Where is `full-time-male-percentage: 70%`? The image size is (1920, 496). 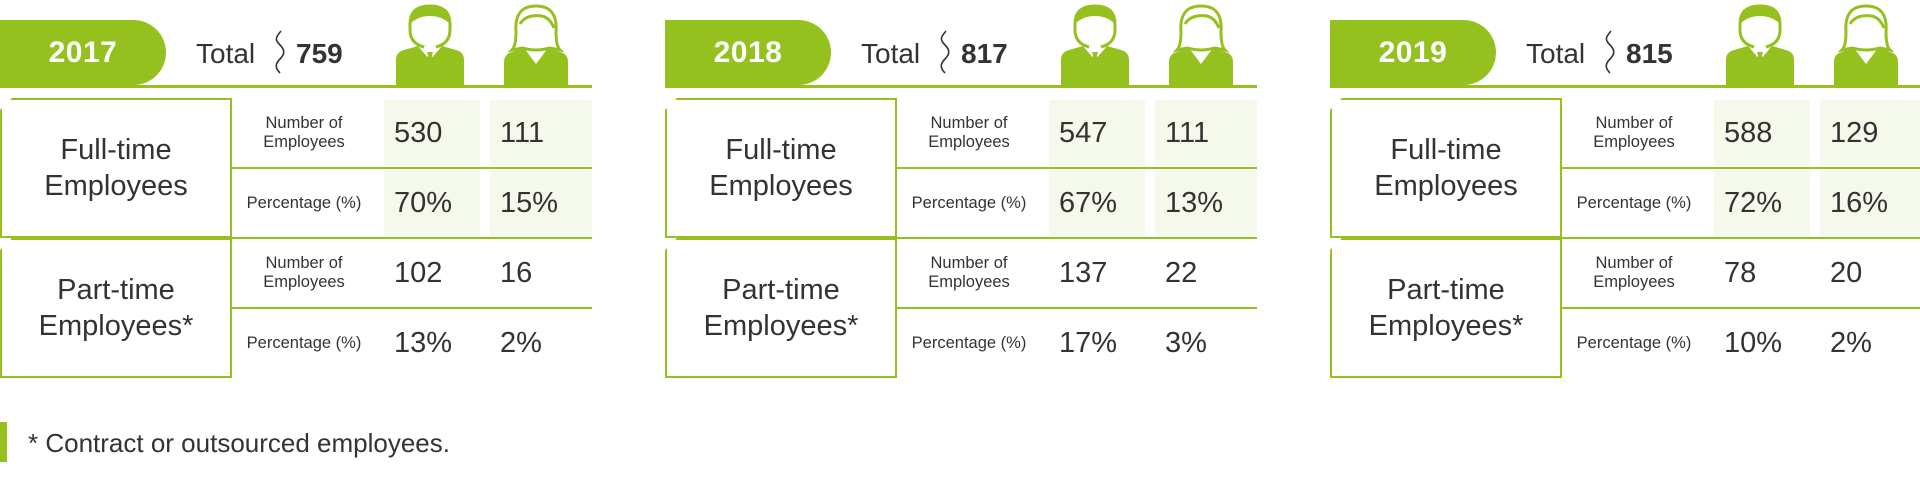 full-time-male-percentage: 70% is located at coordinates (432, 203).